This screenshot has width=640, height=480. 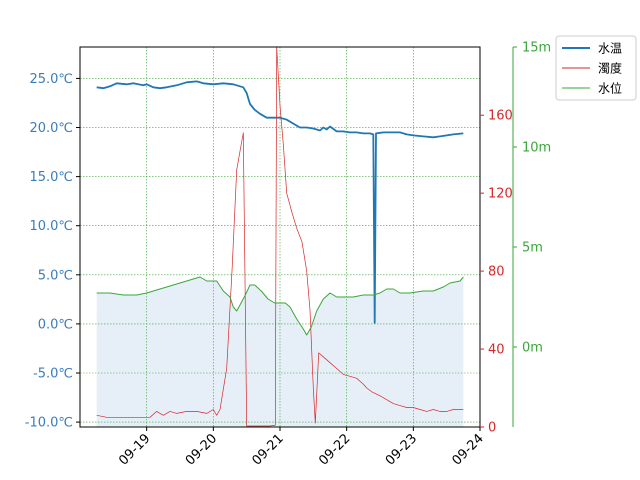 What do you see at coordinates (134, 449) in the screenshot?
I see `date-tick-label: 09-19` at bounding box center [134, 449].